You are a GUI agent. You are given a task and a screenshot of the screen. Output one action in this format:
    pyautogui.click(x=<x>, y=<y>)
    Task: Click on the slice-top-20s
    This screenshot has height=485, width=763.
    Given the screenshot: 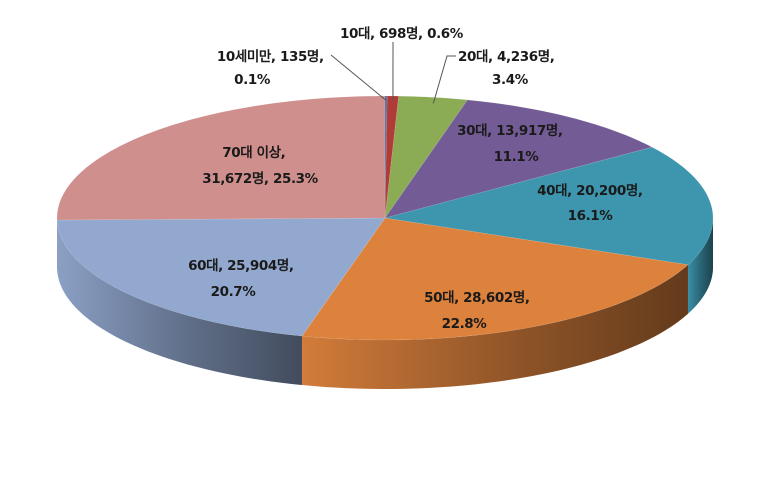 What is the action you would take?
    pyautogui.click(x=426, y=157)
    